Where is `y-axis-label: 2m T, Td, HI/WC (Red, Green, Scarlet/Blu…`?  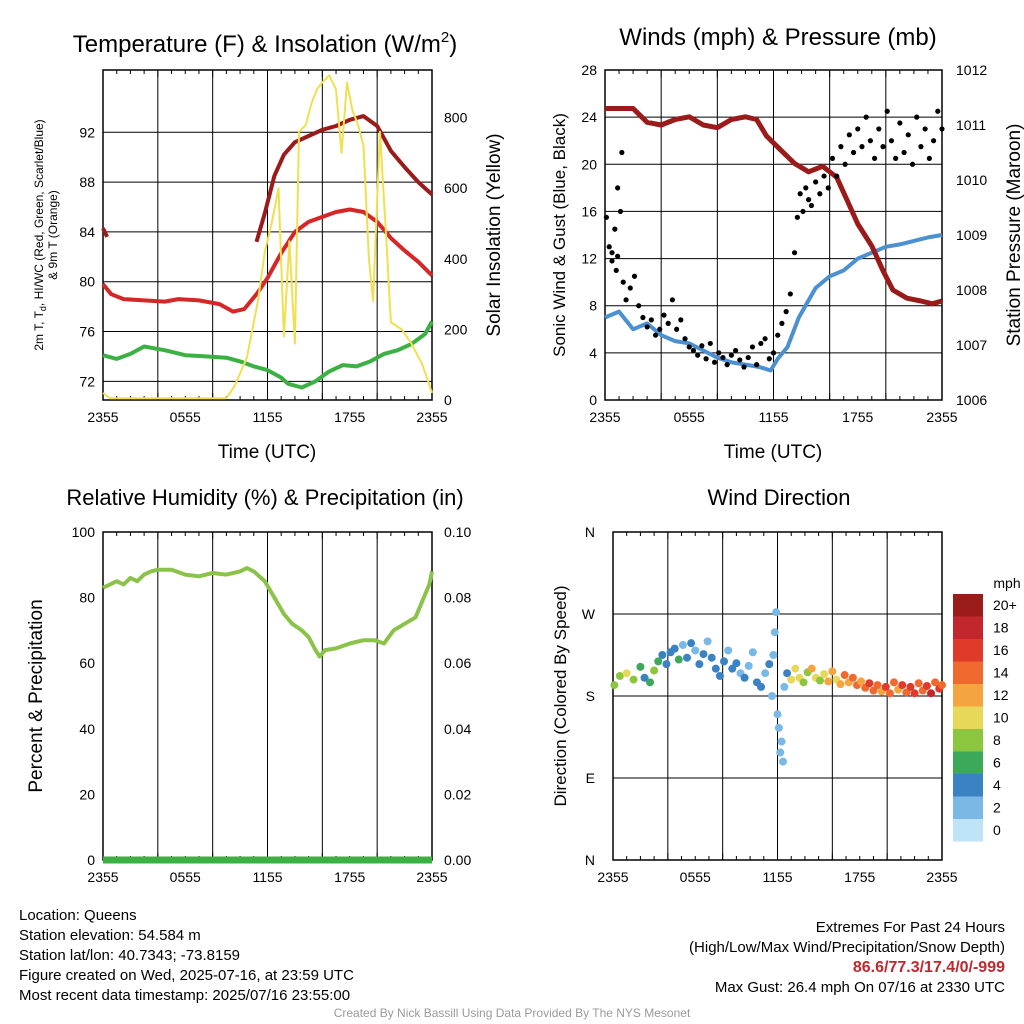 y-axis-label: 2m T, Td, HI/WC (Red, Green, Scarlet/Blu… is located at coordinates (40, 234).